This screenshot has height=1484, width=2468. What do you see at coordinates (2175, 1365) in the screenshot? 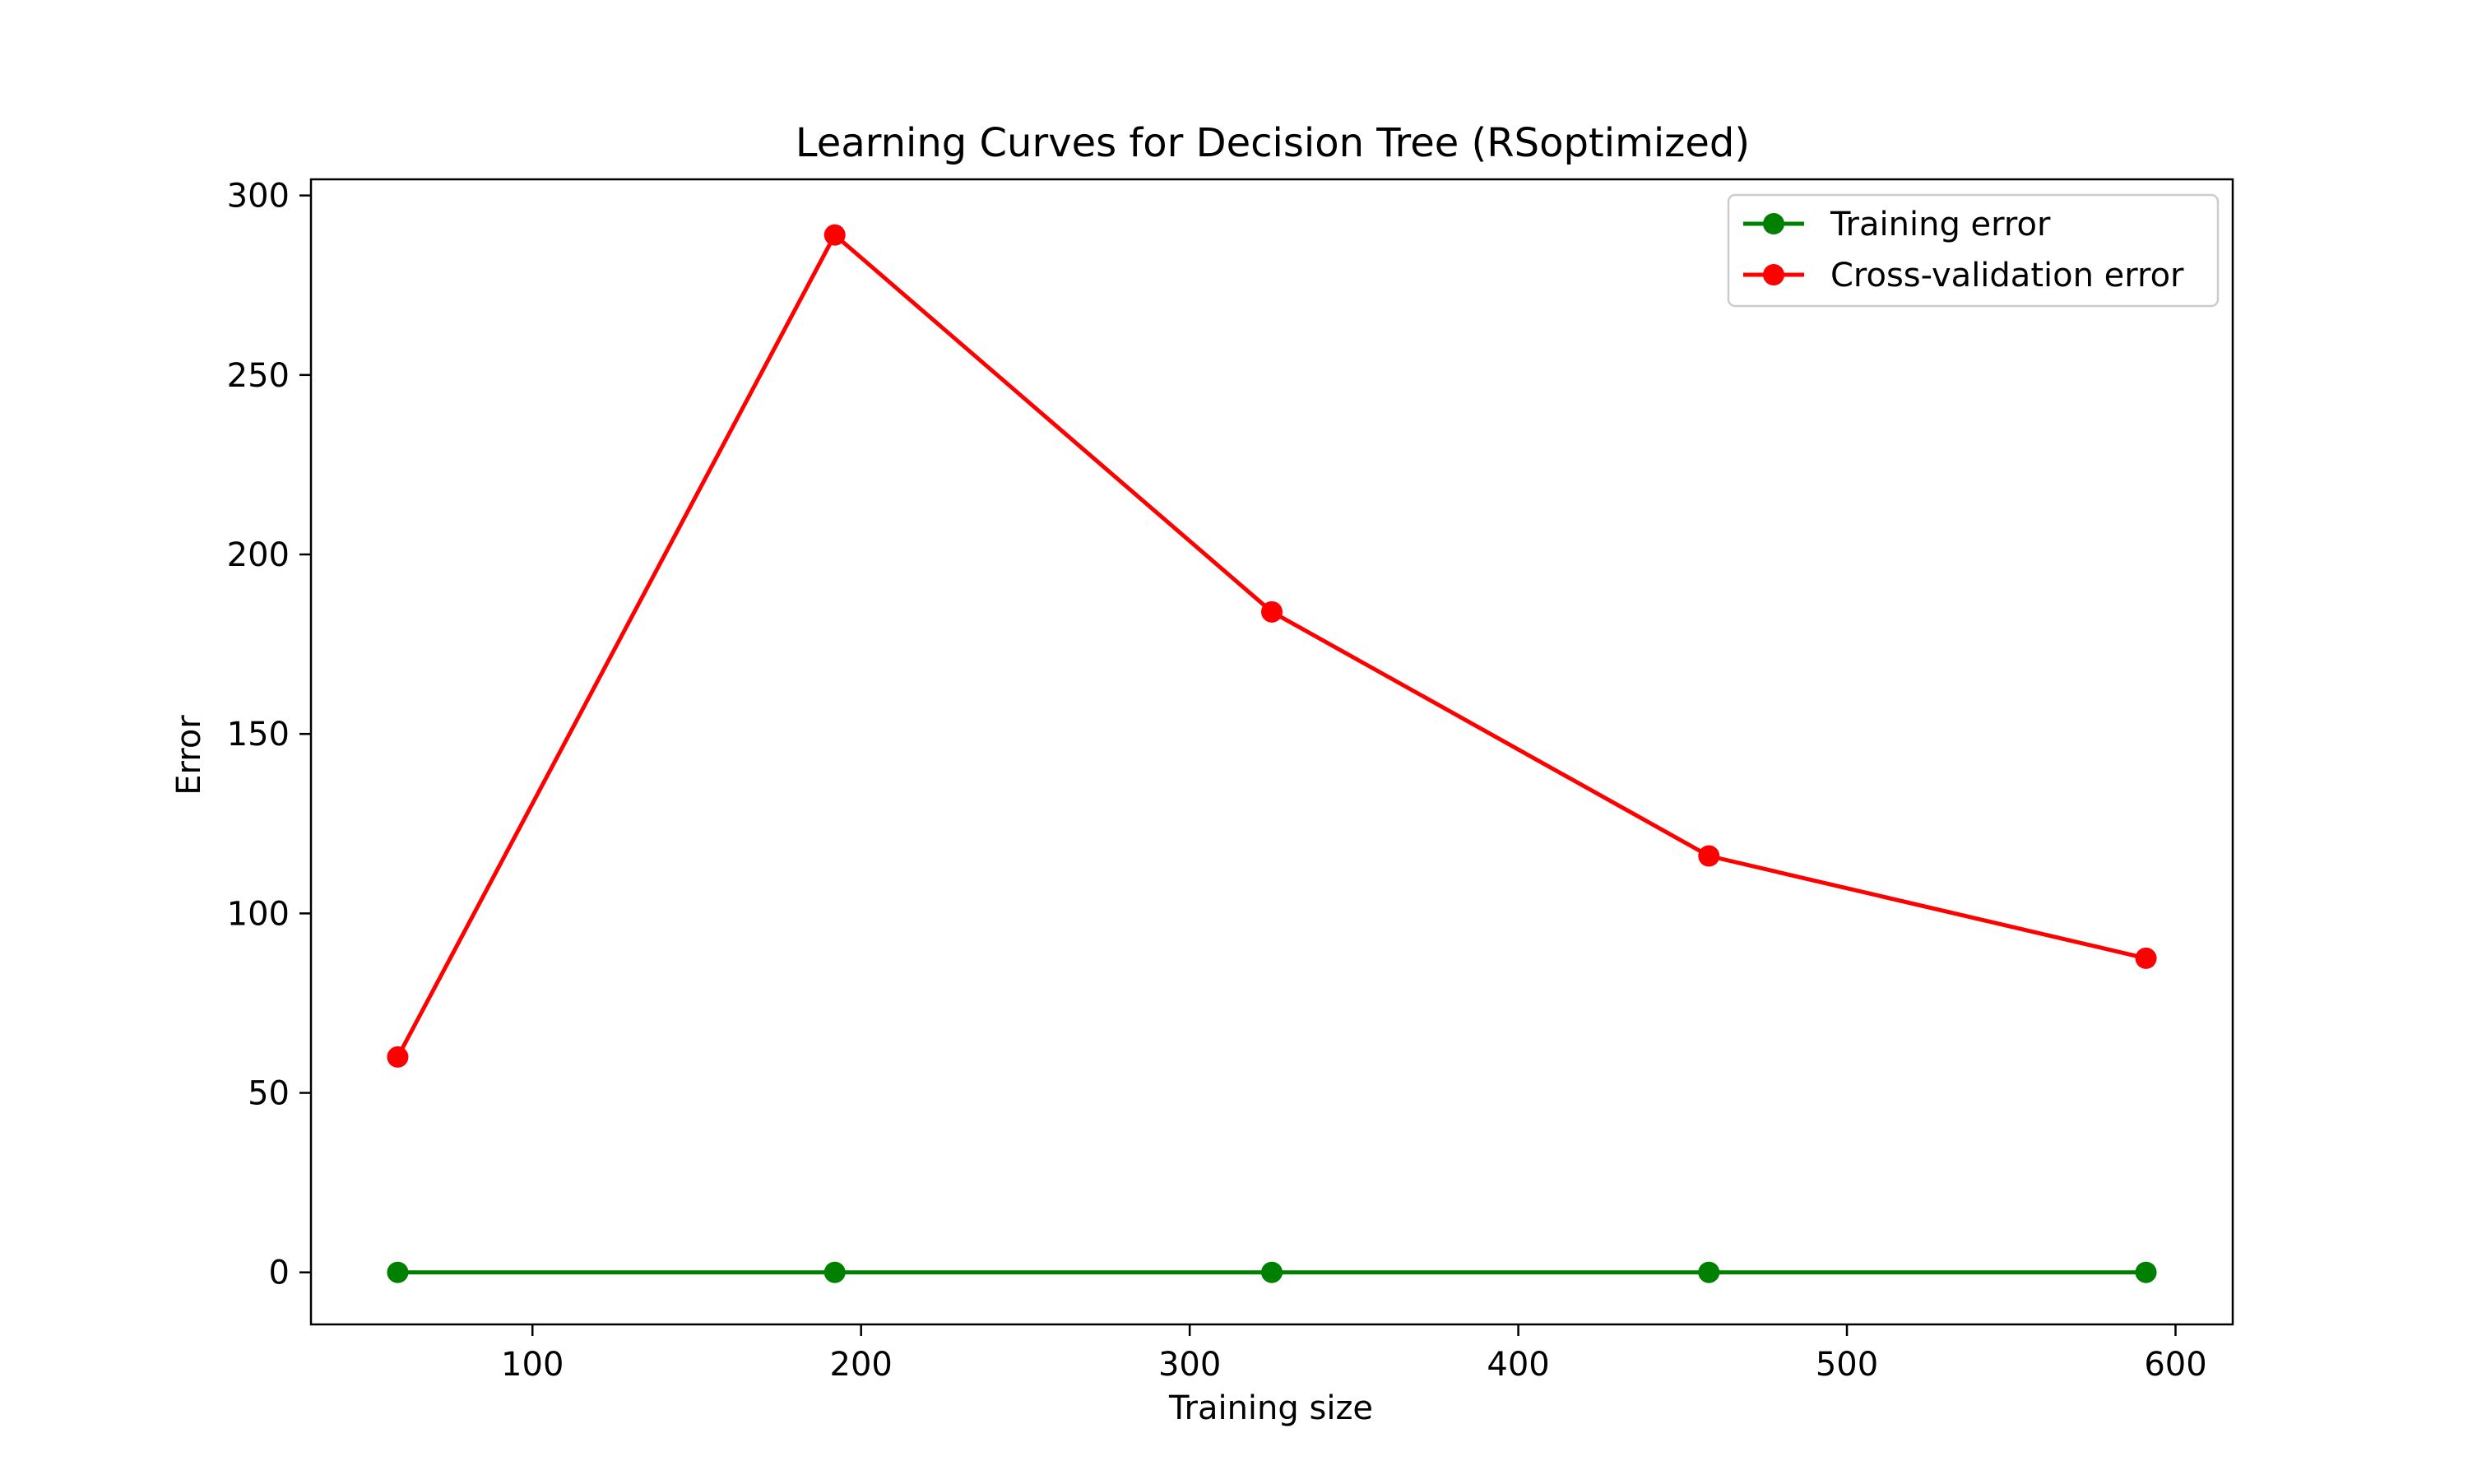
I see `x-tick-label: 600` at bounding box center [2175, 1365].